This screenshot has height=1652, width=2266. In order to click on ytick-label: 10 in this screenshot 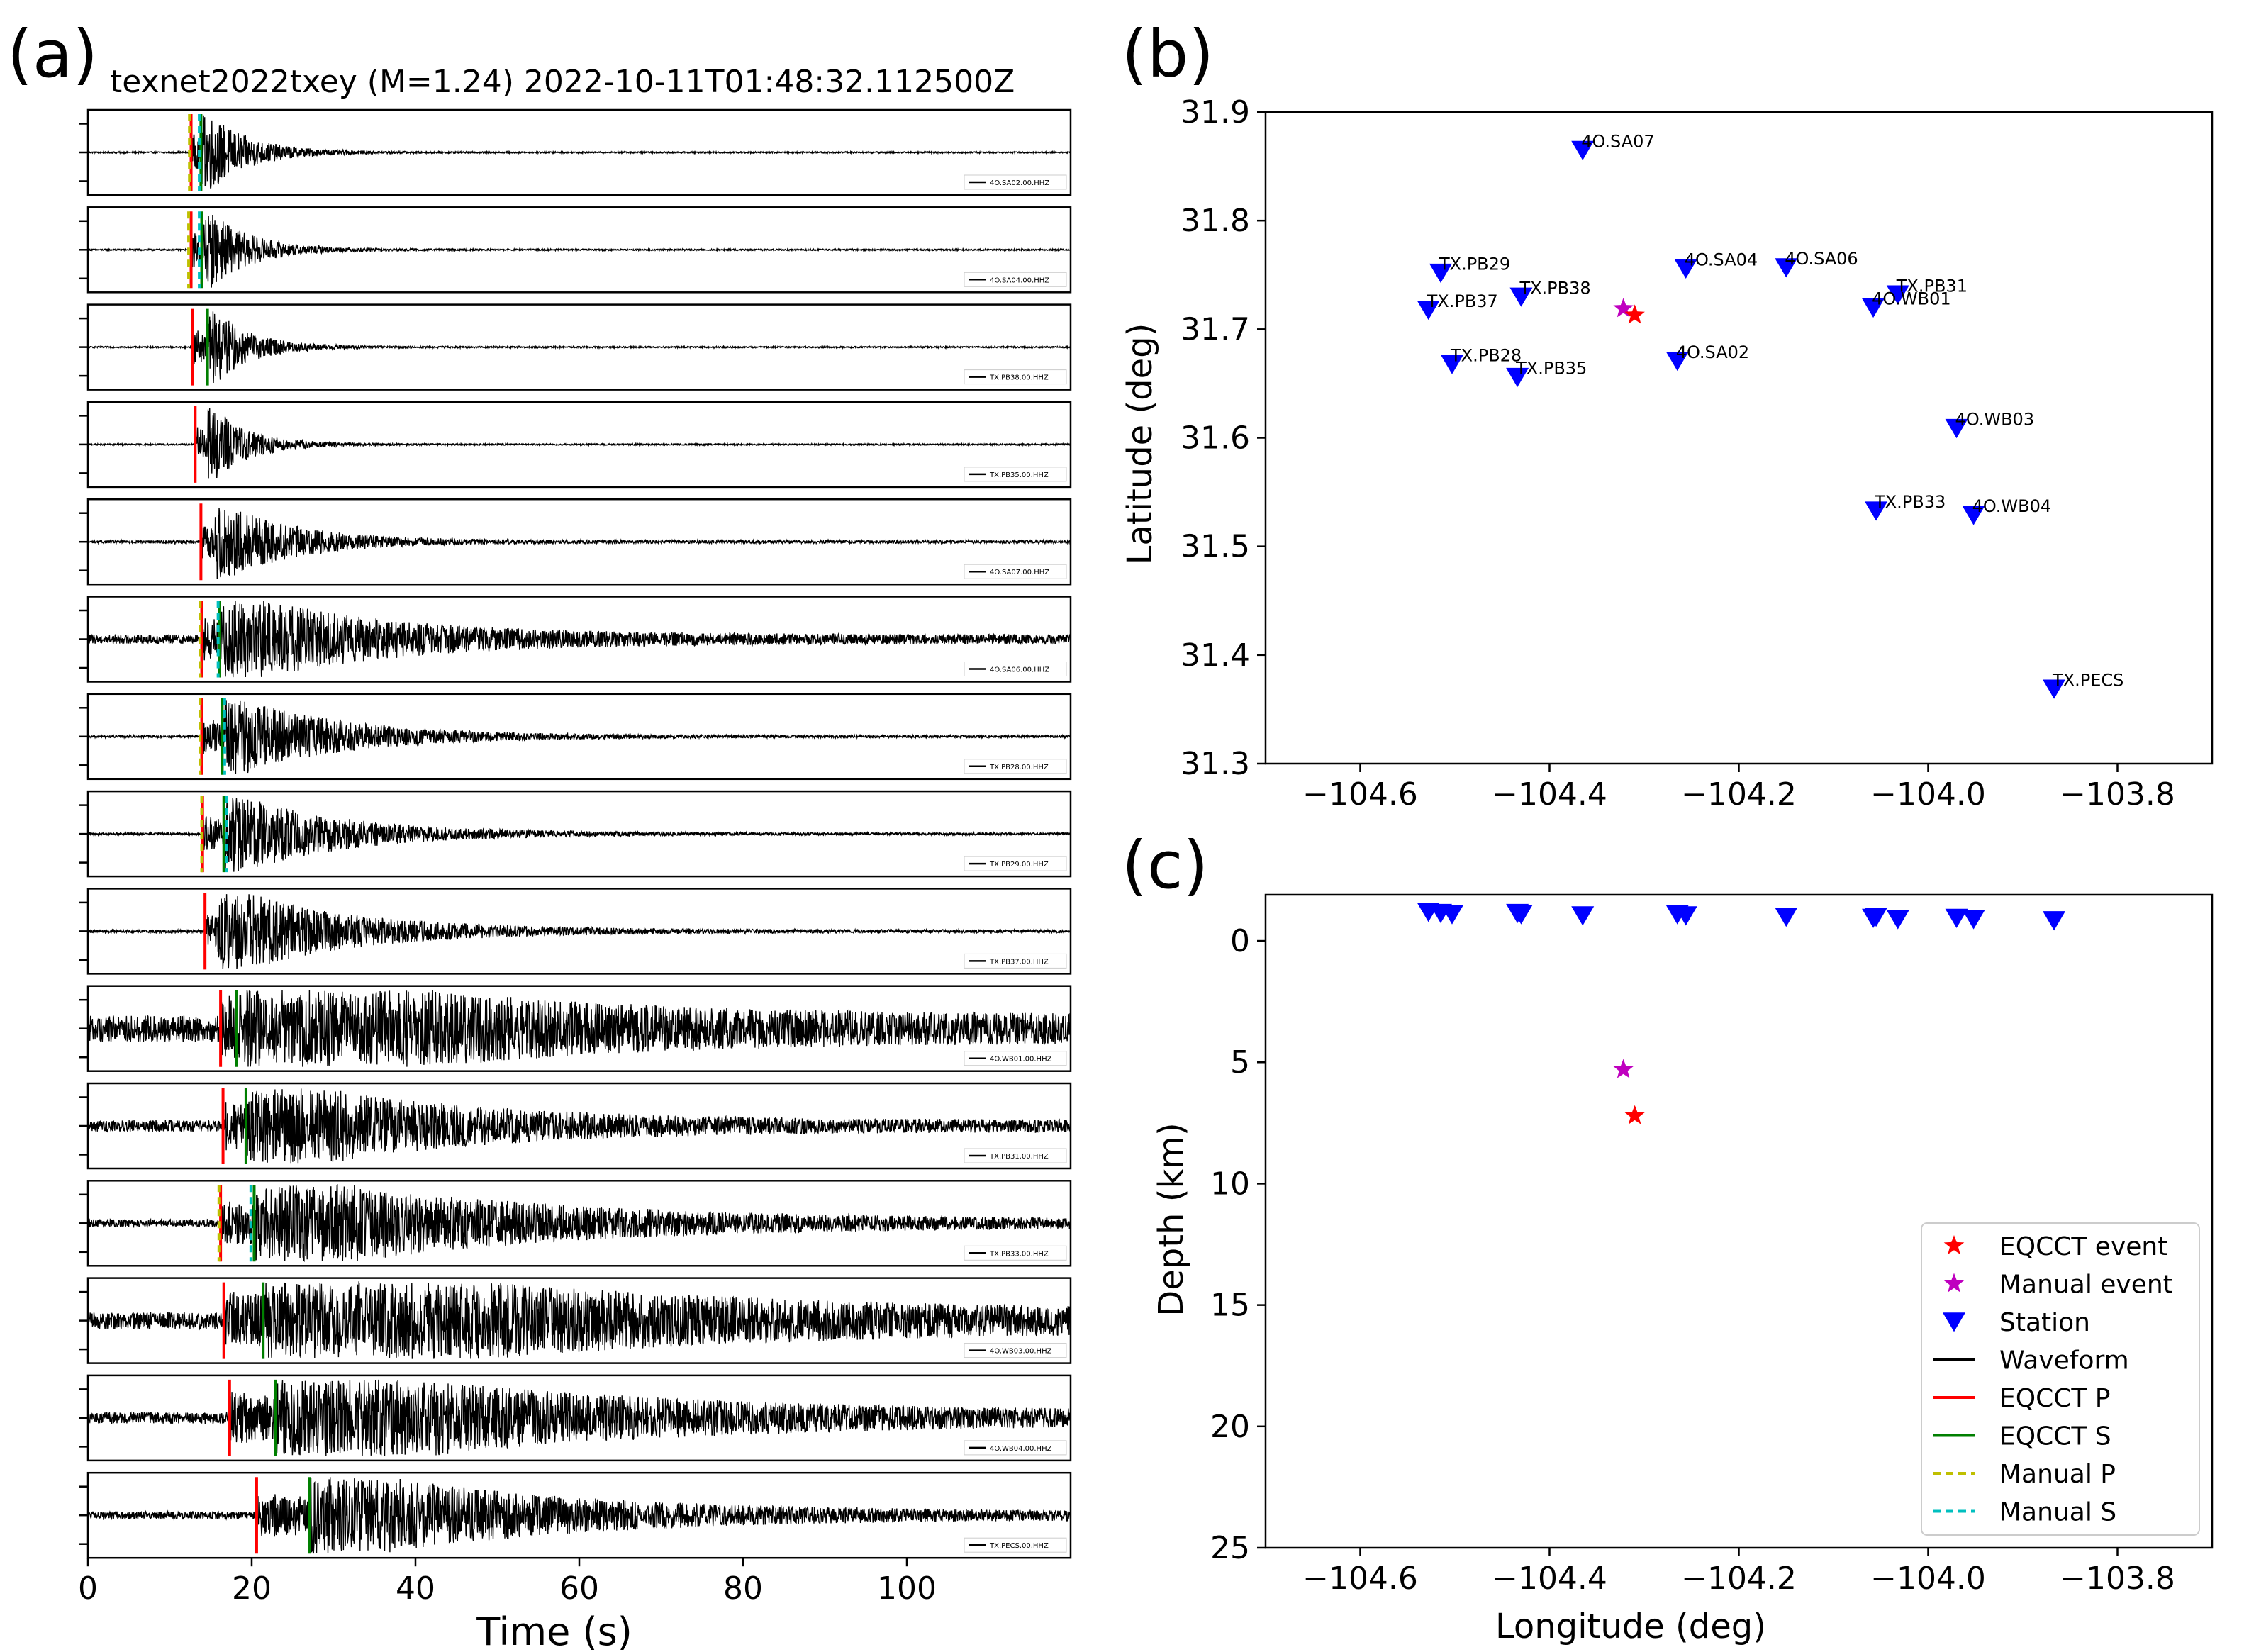, I will do `click(1230, 1184)`.